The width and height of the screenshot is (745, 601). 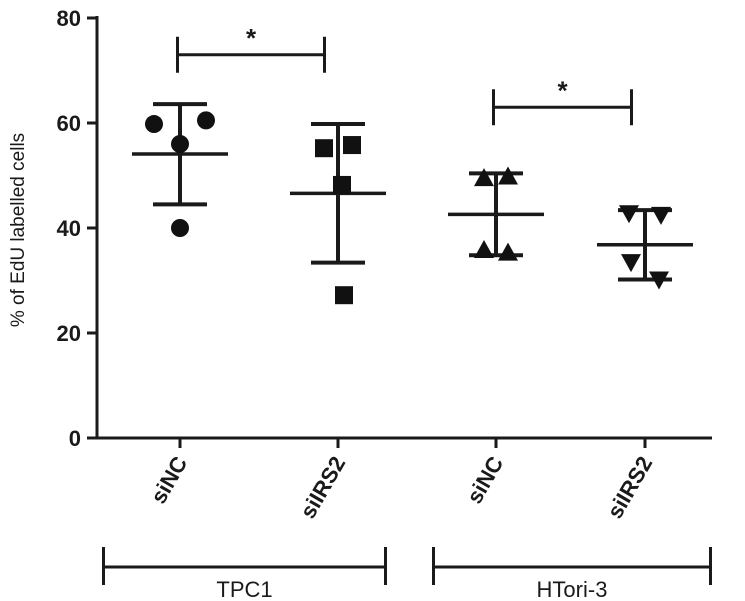 What do you see at coordinates (572, 589) in the screenshot?
I see `group-label: HTori-3` at bounding box center [572, 589].